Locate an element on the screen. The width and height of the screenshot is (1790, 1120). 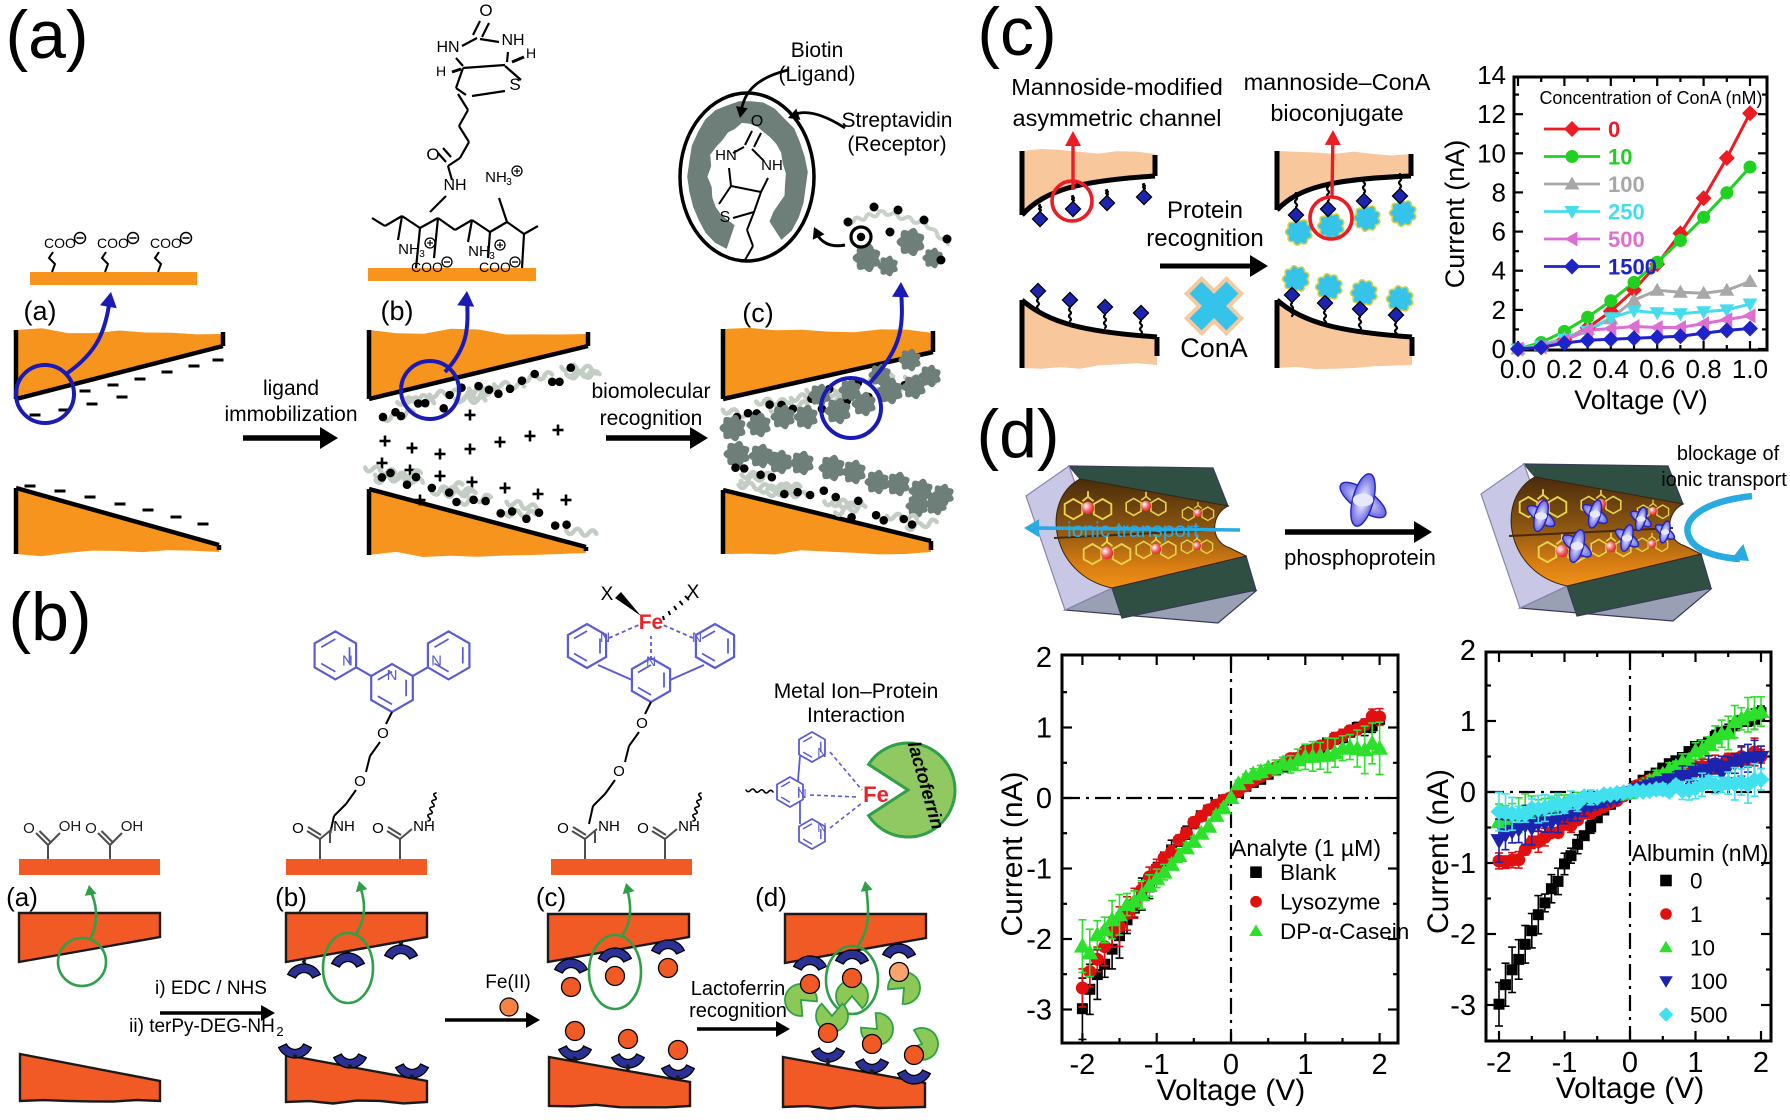
svg-text: DP-α-Casein is located at coordinates (1344, 931).